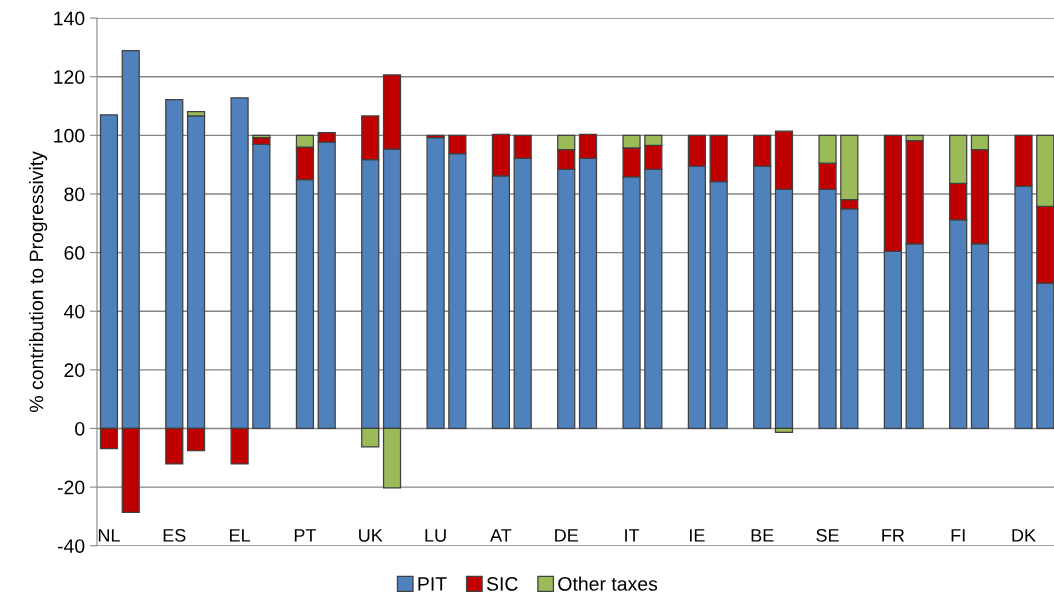  Describe the element at coordinates (608, 583) in the screenshot. I see `legend-label: Other taxes` at that location.